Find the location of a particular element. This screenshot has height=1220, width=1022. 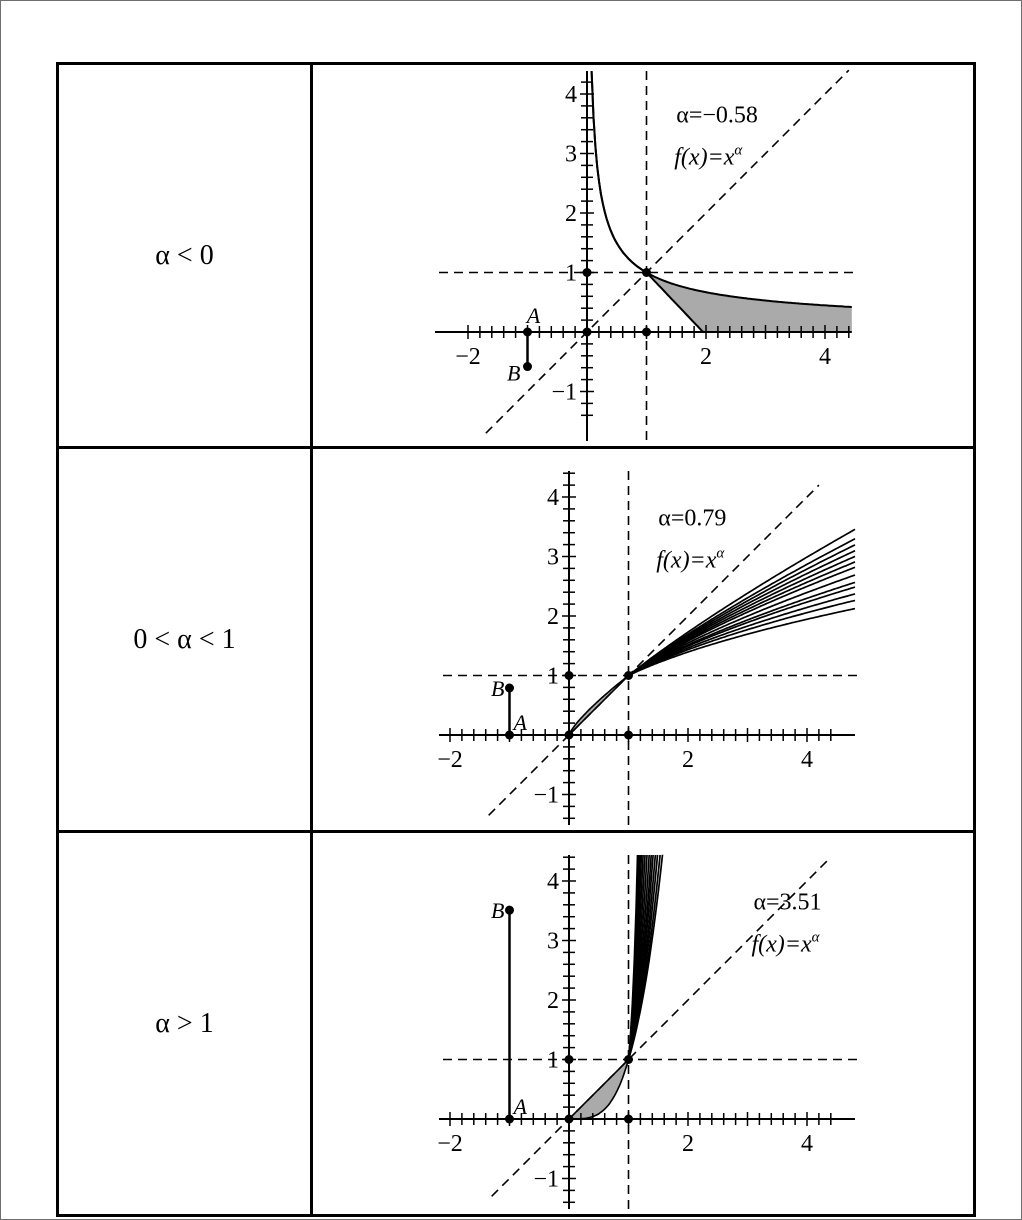

case-label: 0 < α < 1 is located at coordinates (184, 639).